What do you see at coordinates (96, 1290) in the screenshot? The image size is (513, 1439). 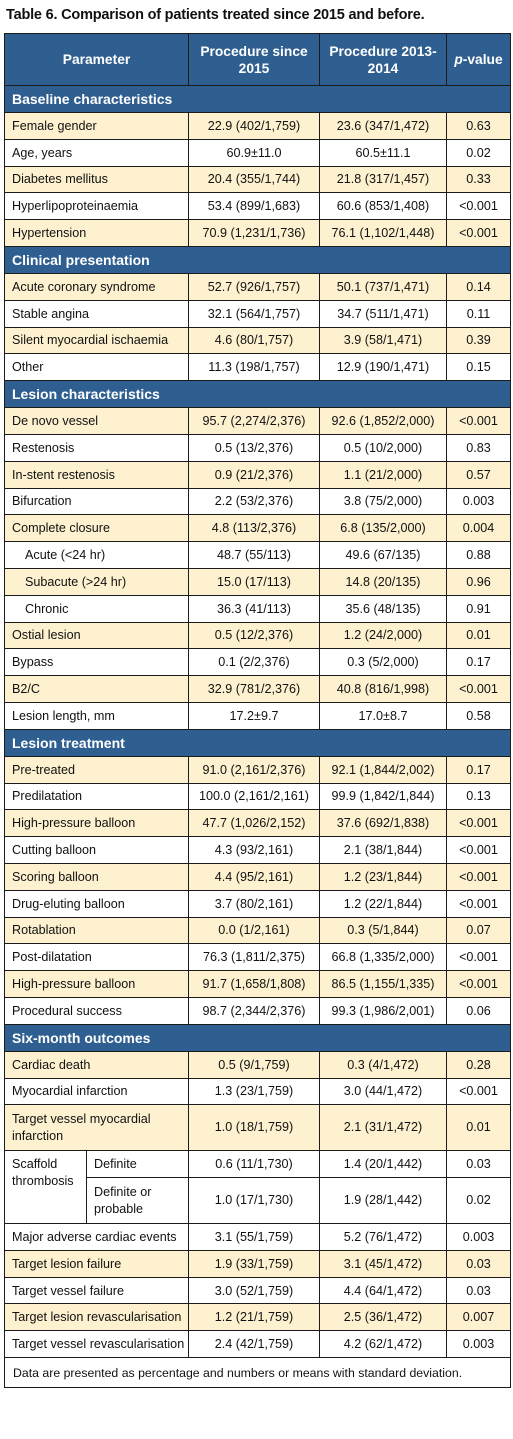 I see `param-cell: Target vessel failure` at bounding box center [96, 1290].